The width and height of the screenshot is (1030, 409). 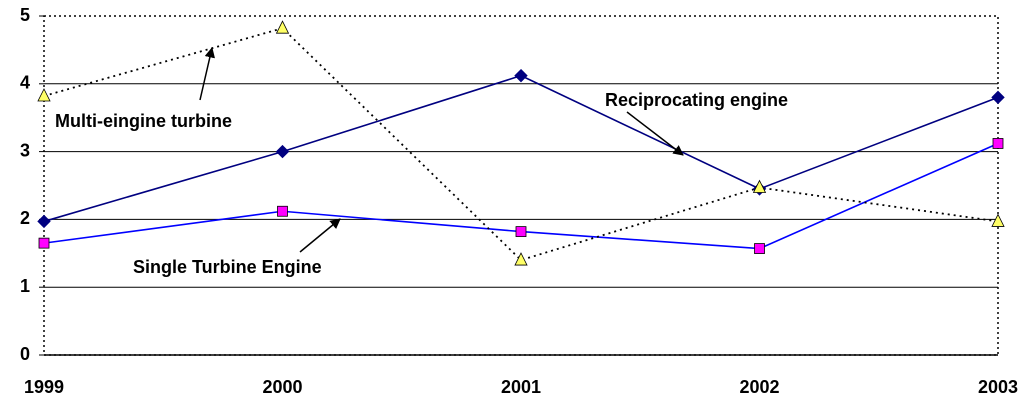 What do you see at coordinates (143, 121) in the screenshot?
I see `annotation: Multi-eingine turbine` at bounding box center [143, 121].